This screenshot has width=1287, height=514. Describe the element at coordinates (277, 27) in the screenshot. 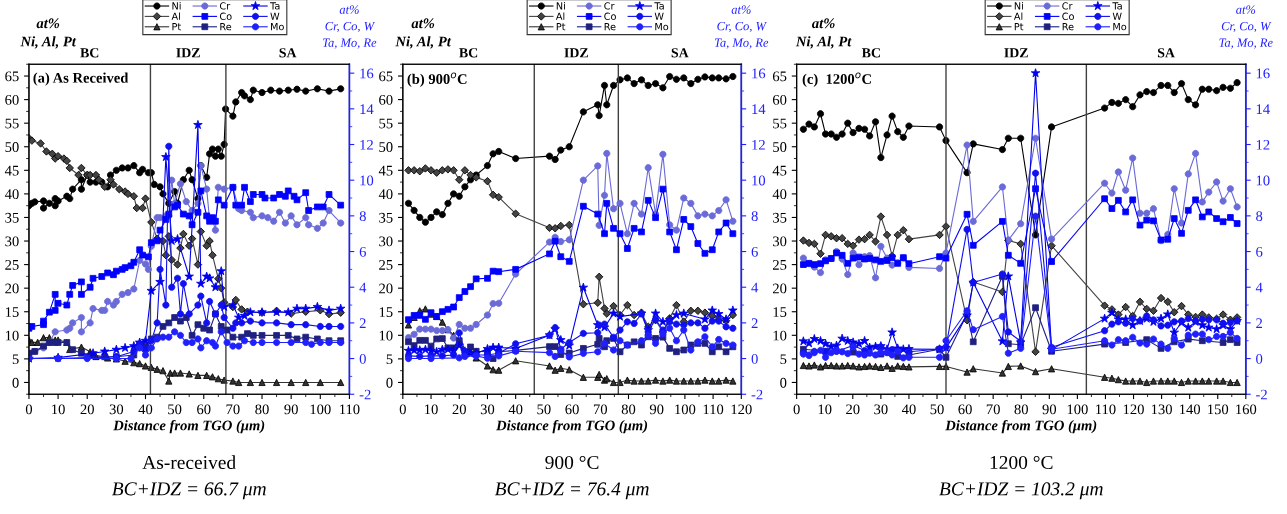

I see `legend-label: Mo` at that location.